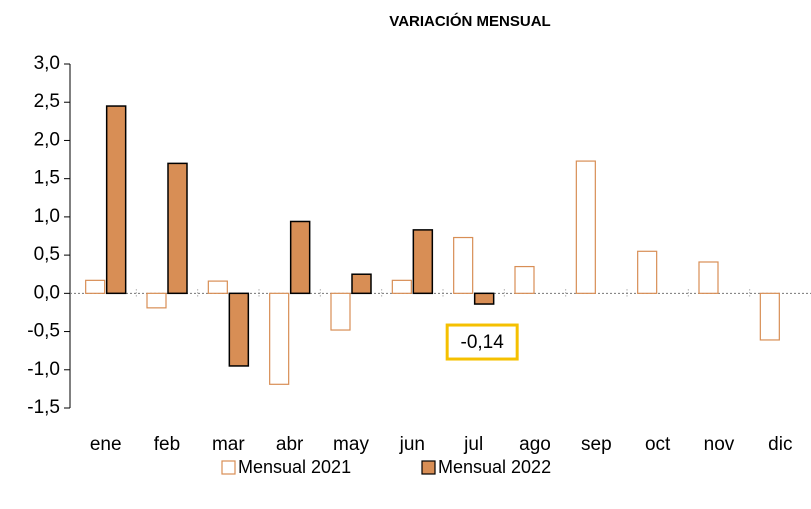 Image resolution: width=811 pixels, height=509 pixels. Describe the element at coordinates (294, 467) in the screenshot. I see `legend-label: Mensual 2021` at that location.